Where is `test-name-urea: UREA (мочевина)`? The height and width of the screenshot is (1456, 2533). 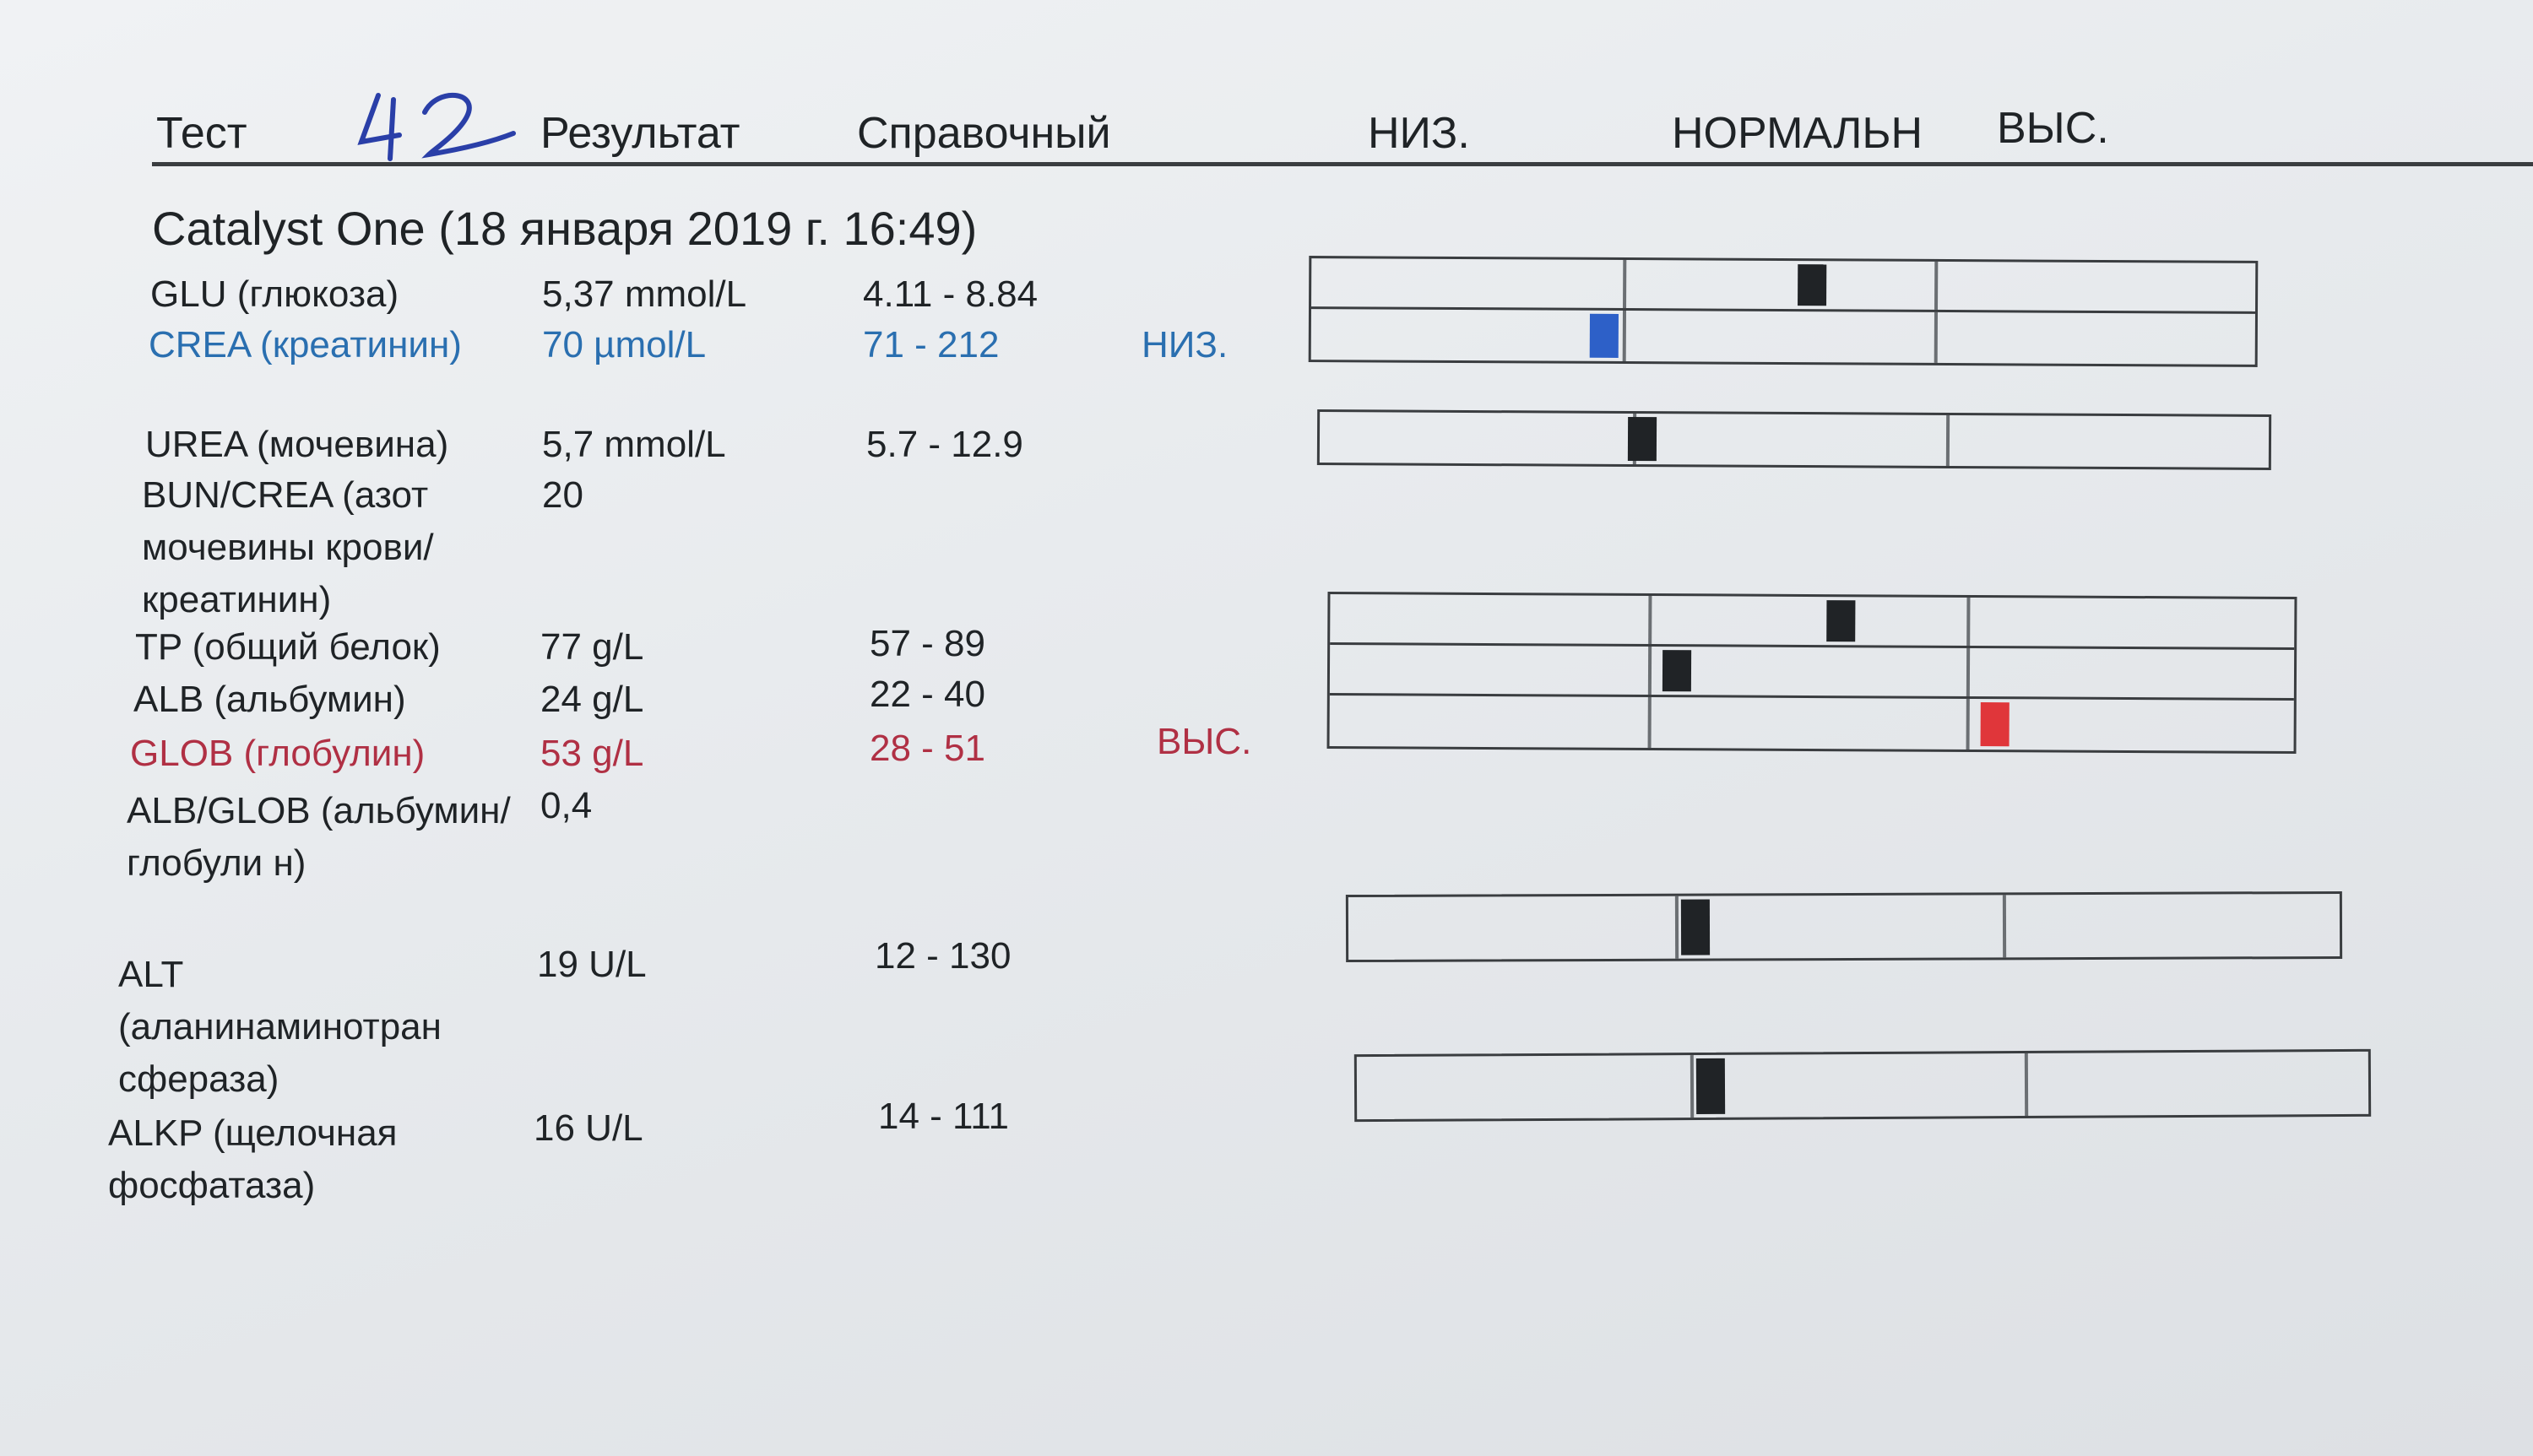 test-name-urea: UREA (мочевина) is located at coordinates (297, 445).